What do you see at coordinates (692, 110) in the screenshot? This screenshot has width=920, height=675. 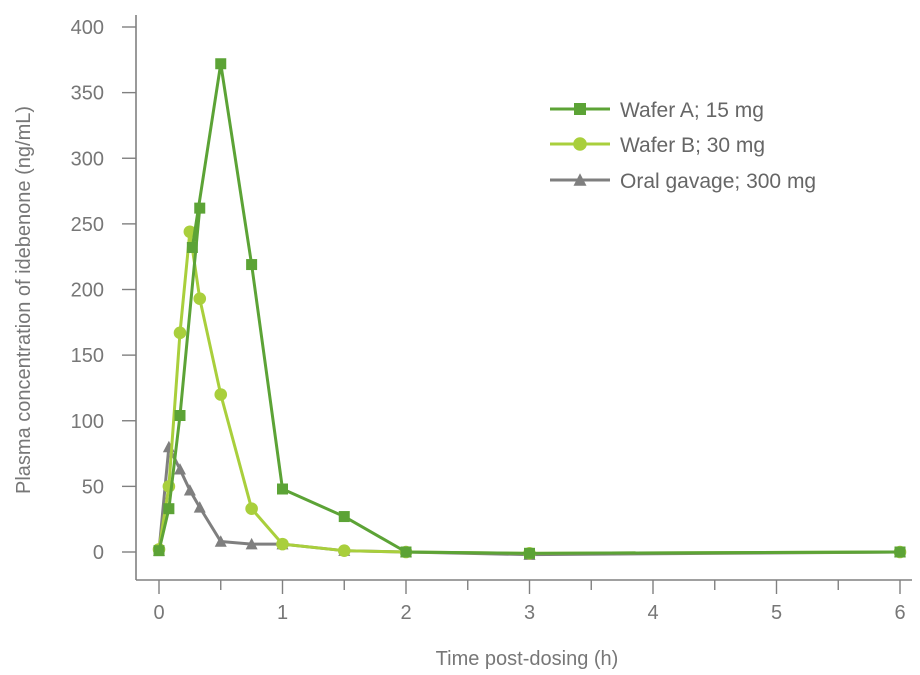 I see `legend-label: Wafer A; 15 mg` at bounding box center [692, 110].